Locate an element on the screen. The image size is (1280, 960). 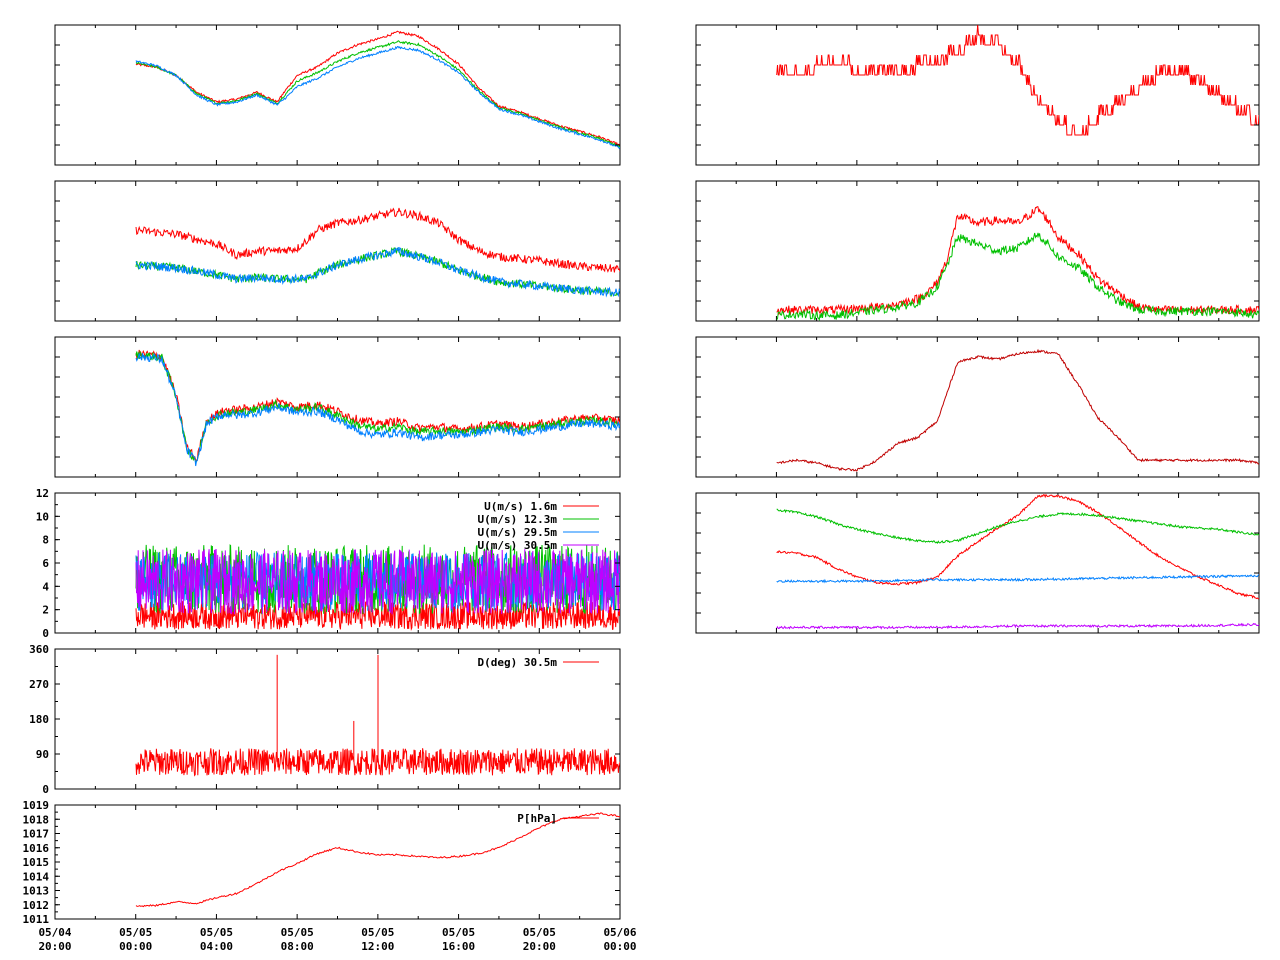
legend-label: U(m/s) 30.5m is located at coordinates (518, 545).